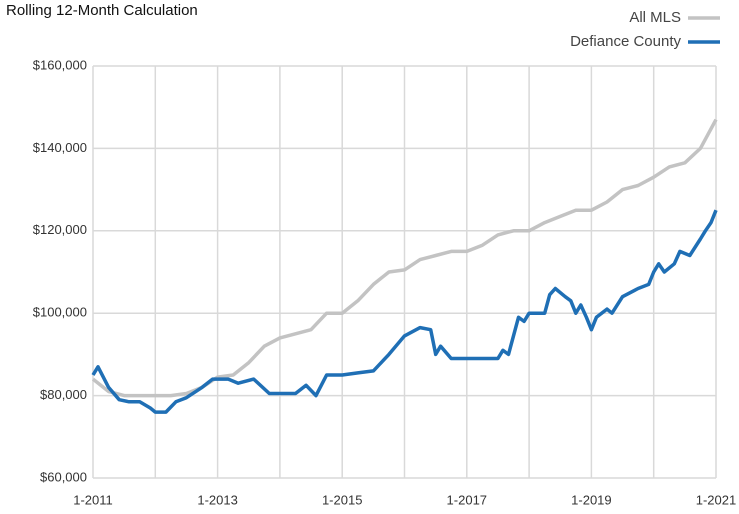 Image resolution: width=739 pixels, height=514 pixels. I want to click on x-tick-label: 1-2019, so click(591, 499).